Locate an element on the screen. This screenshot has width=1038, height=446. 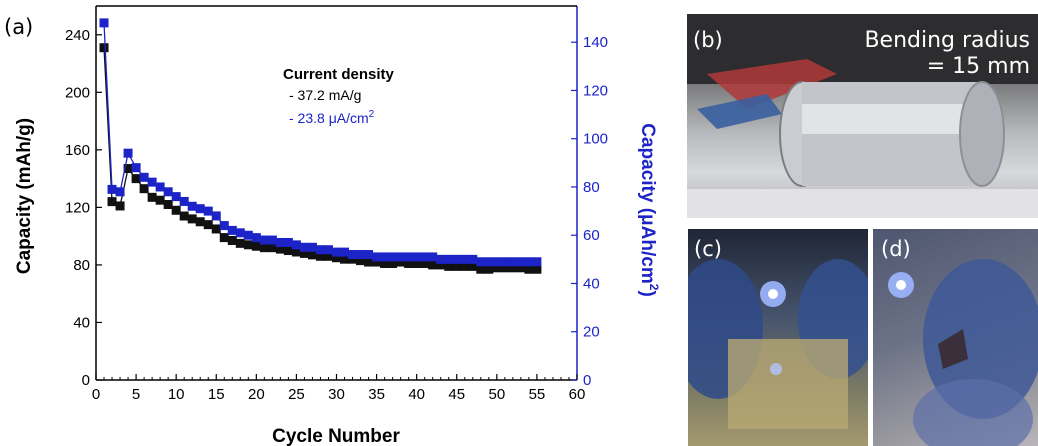
y-right-tick-label: 140 is located at coordinates (595, 42).